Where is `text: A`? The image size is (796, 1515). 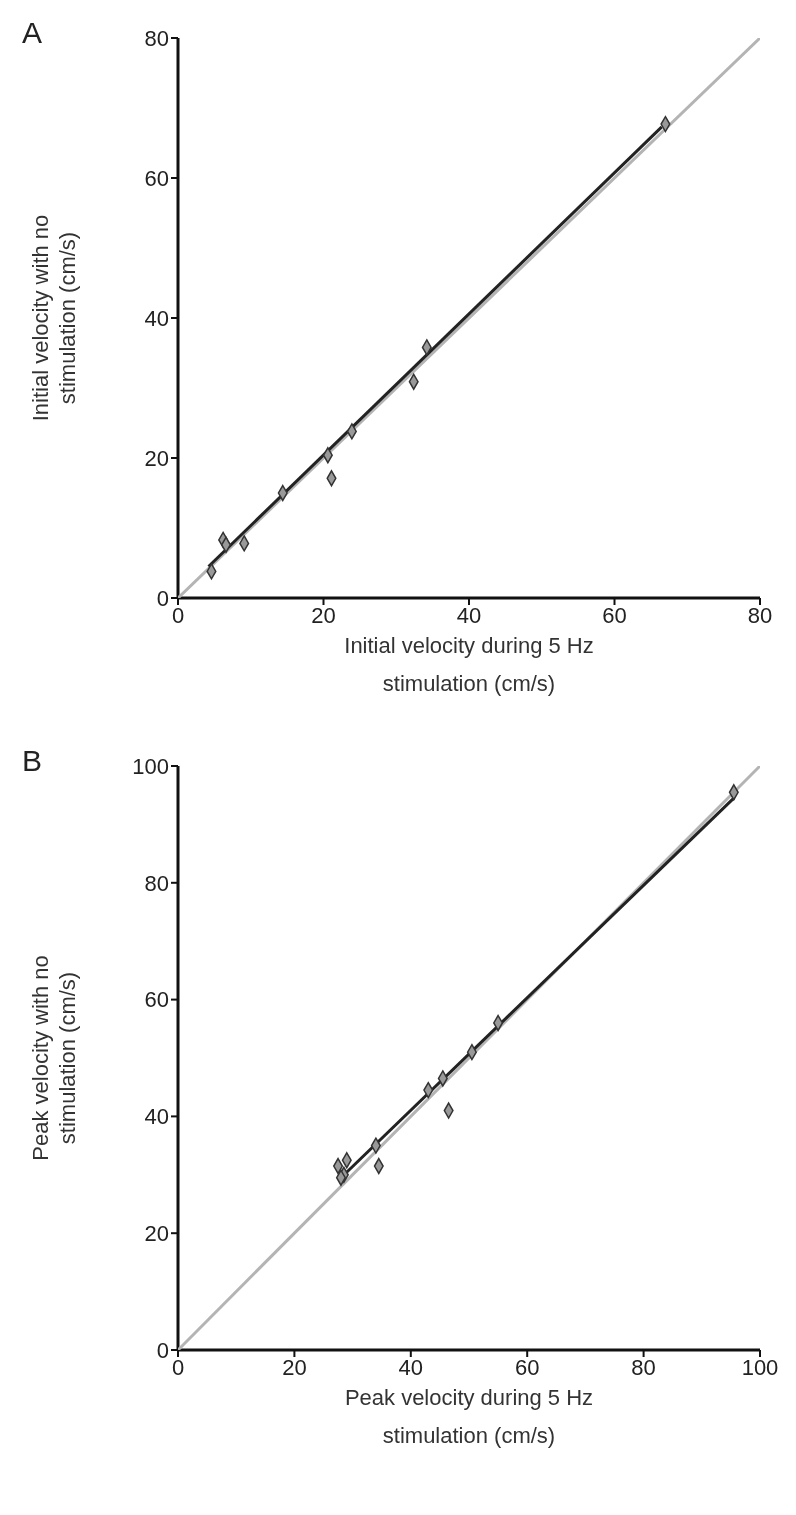
text: A is located at coordinates (32, 33).